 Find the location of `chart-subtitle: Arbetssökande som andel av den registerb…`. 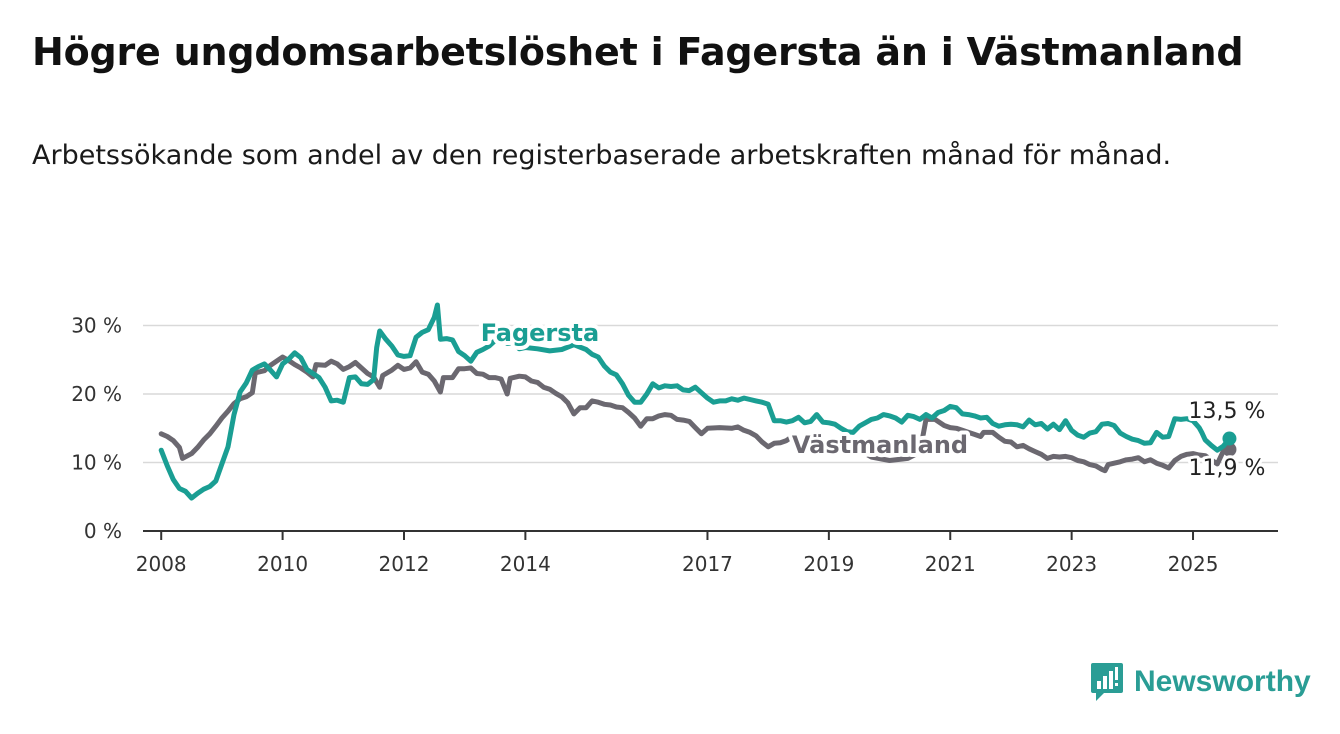

chart-subtitle: Arbetssökande som andel av den registerb… is located at coordinates (602, 155).